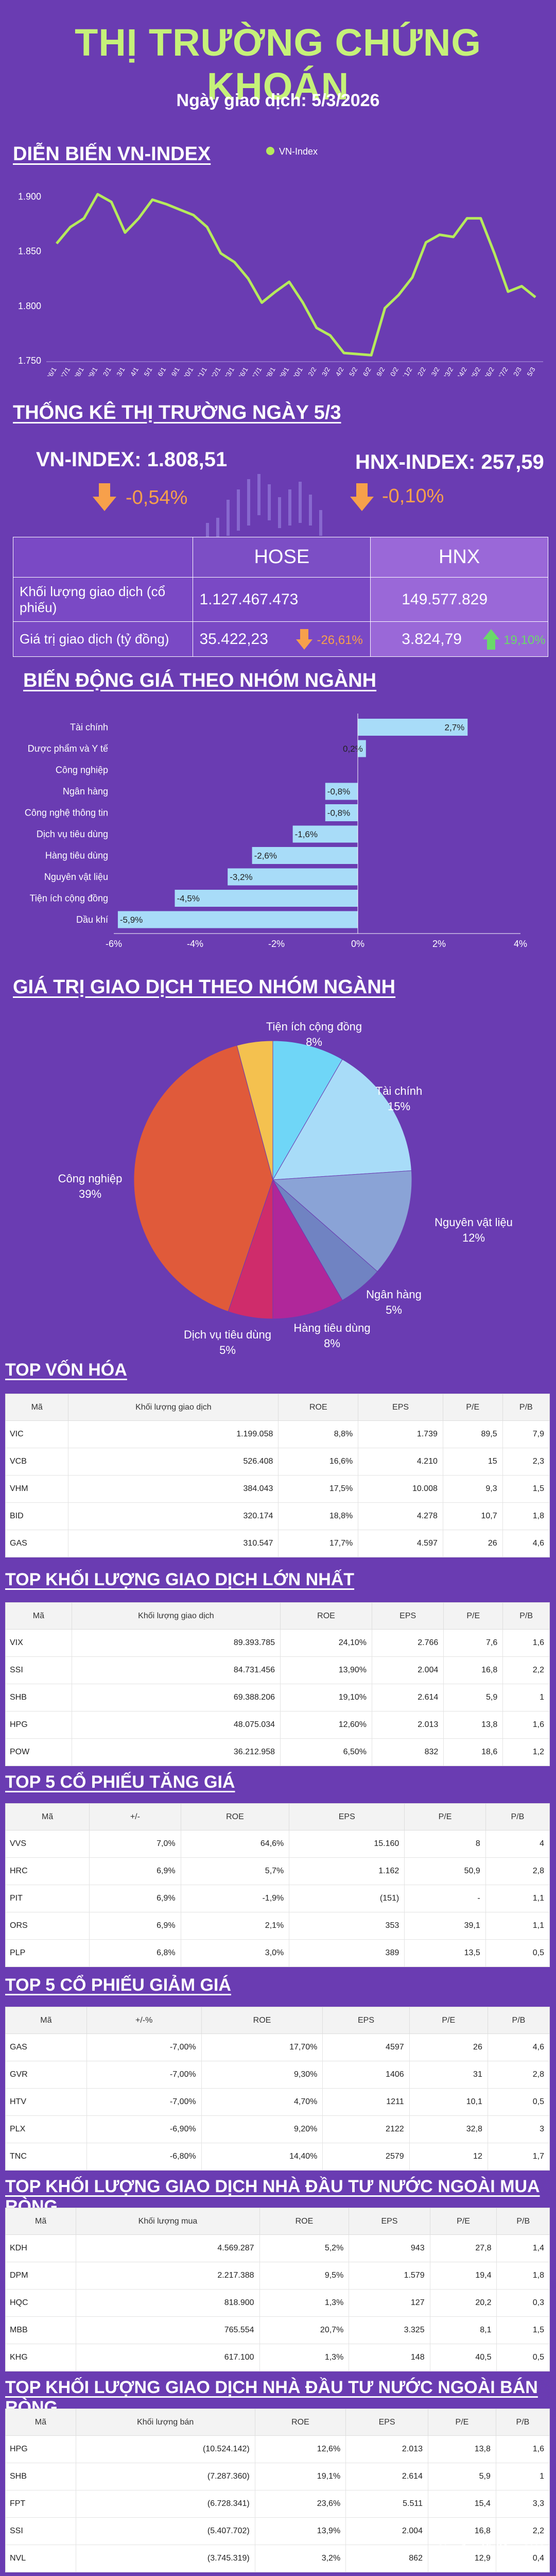 The image size is (556, 2576). What do you see at coordinates (408, 1697) in the screenshot?
I see `table-cell: 2.614` at bounding box center [408, 1697].